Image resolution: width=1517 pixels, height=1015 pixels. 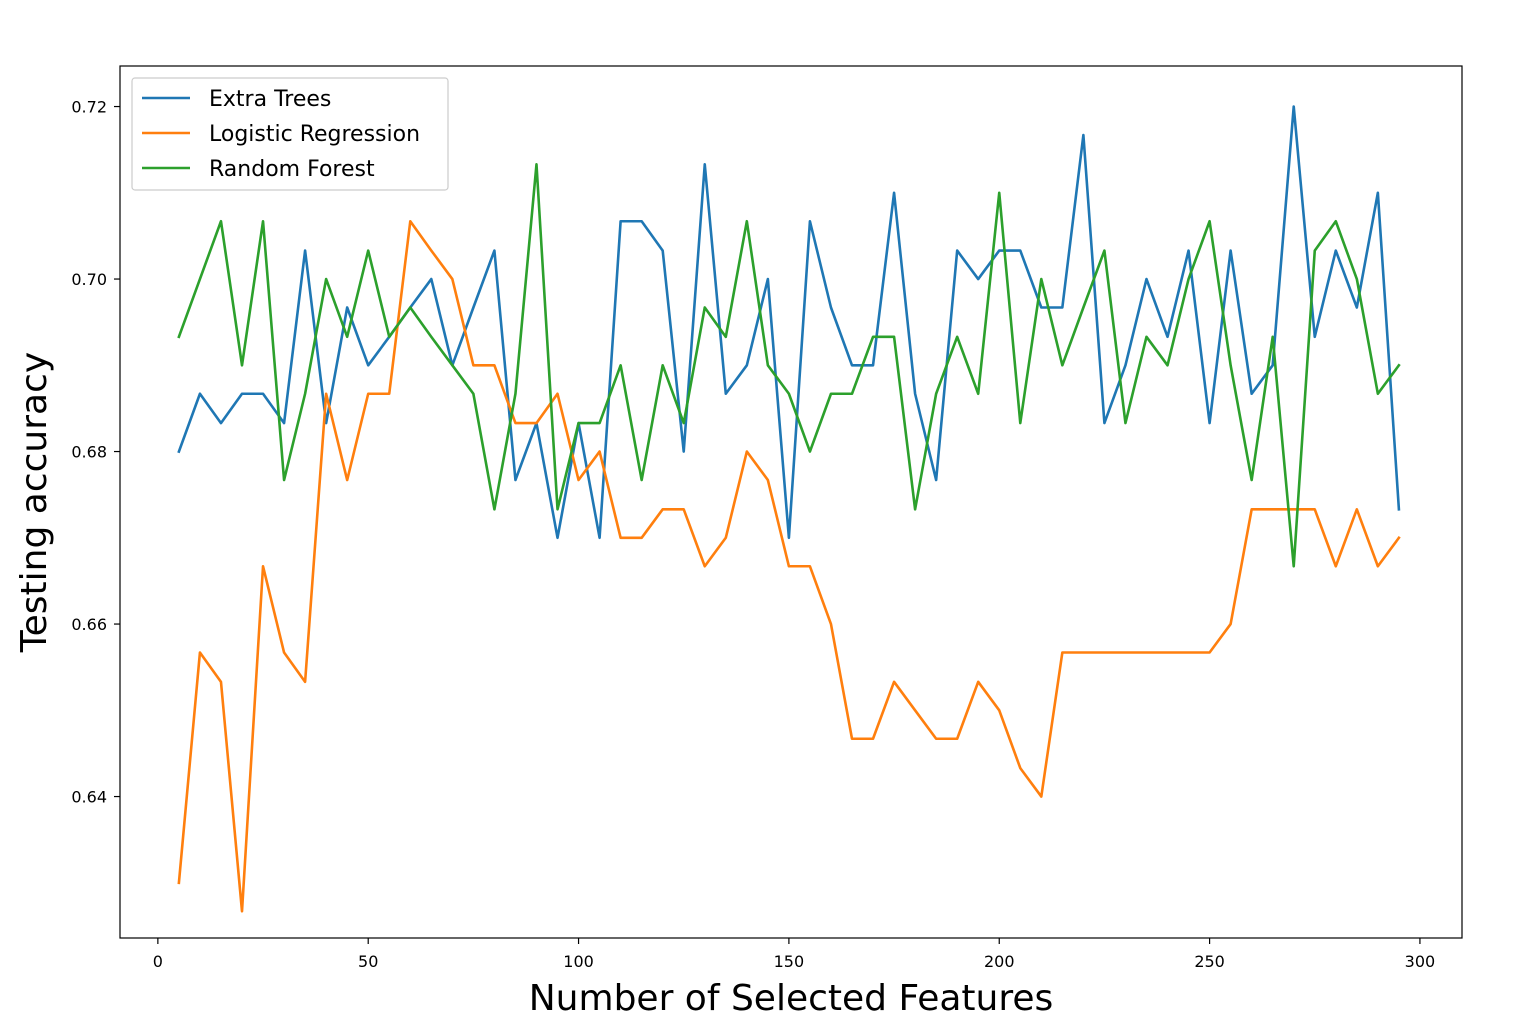 I want to click on legend-label: Random Forest, so click(x=292, y=169).